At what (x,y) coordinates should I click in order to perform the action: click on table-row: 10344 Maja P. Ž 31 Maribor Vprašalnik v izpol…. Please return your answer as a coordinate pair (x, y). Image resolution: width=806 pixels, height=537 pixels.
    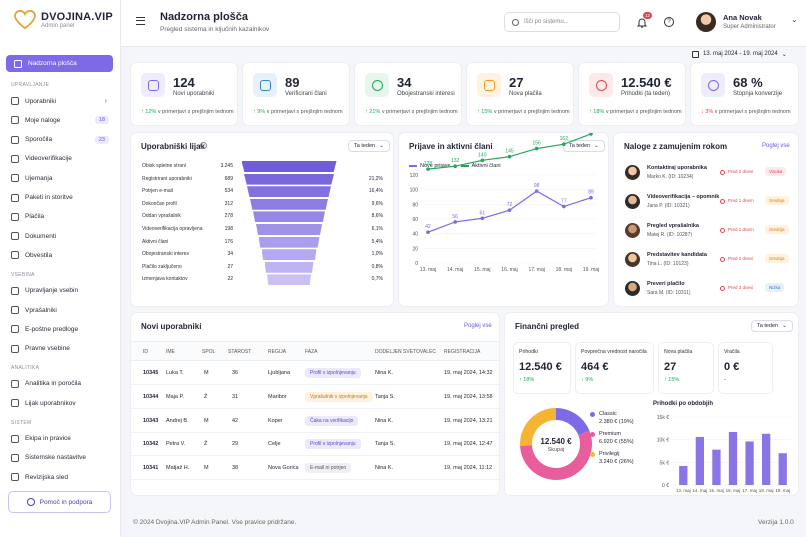
    Looking at the image, I should click on (315, 397).